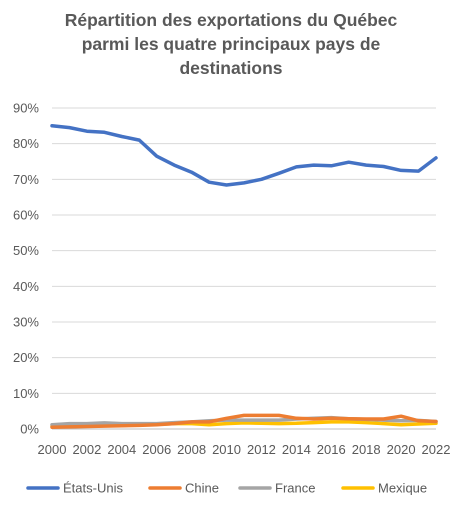 Image resolution: width=462 pixels, height=508 pixels. I want to click on legend-label: Mexique, so click(402, 488).